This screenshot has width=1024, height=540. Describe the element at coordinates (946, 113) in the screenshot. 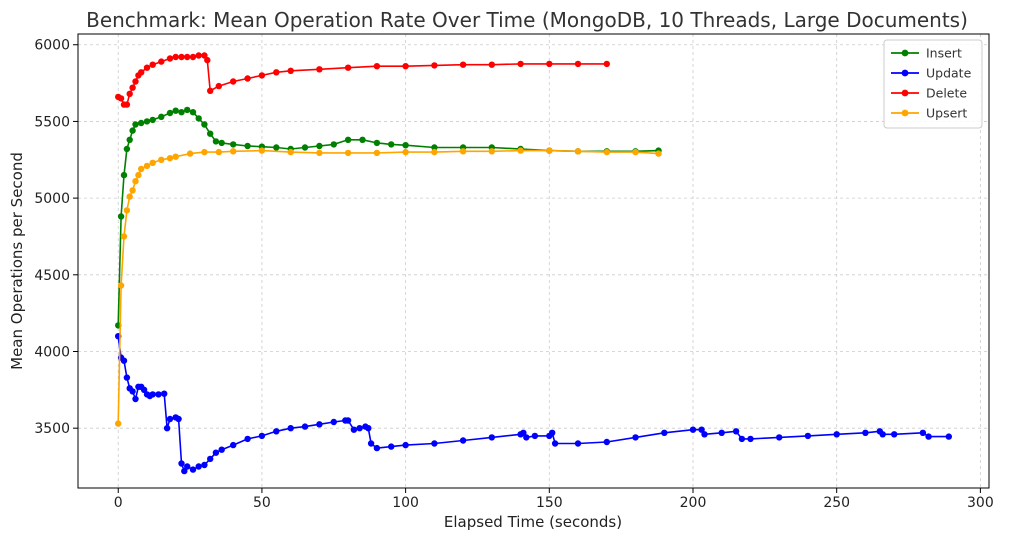

I see `legend-label-upsert: Upsert` at that location.